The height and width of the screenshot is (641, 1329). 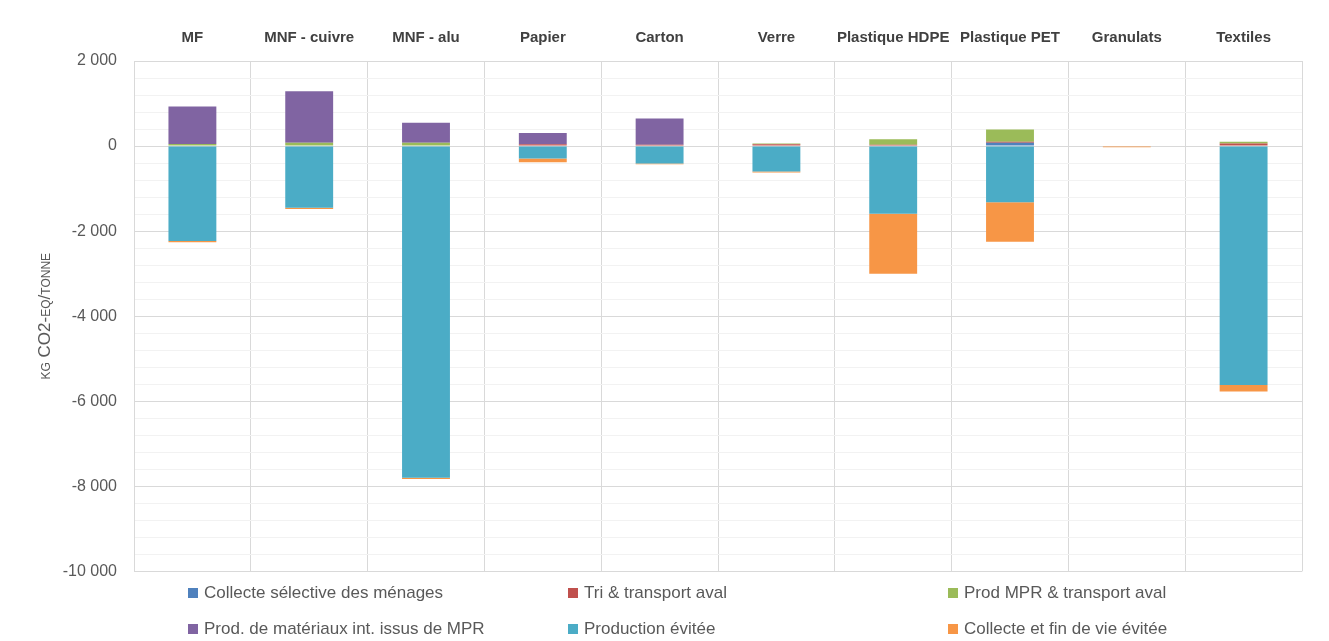 What do you see at coordinates (659, 37) in the screenshot?
I see `x-tick-label: Carton` at bounding box center [659, 37].